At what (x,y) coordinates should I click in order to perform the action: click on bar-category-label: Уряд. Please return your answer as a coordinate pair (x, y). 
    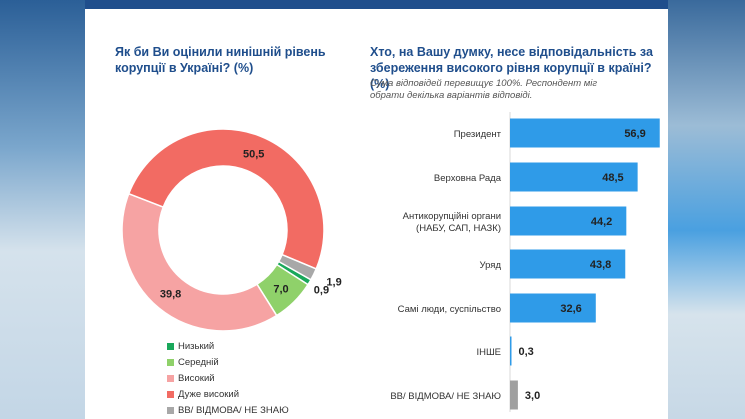
    Looking at the image, I should click on (491, 265).